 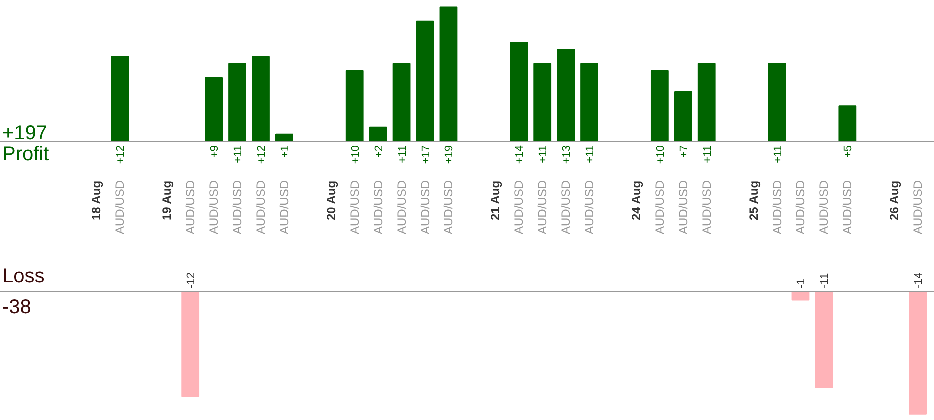 I want to click on data-label: +13, so click(x=567, y=154).